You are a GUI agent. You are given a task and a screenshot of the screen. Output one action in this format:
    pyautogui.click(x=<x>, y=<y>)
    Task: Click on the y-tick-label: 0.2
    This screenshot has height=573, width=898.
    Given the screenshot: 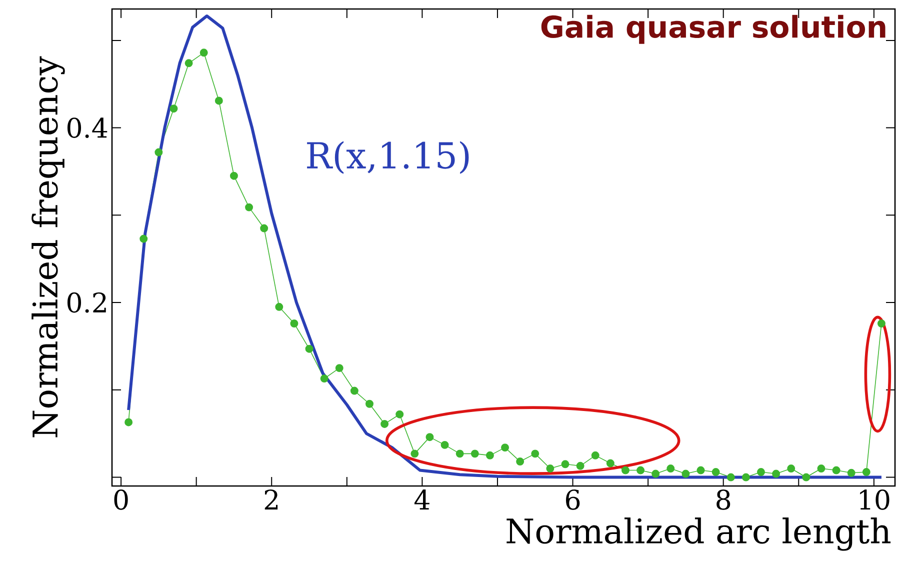 What is the action you would take?
    pyautogui.click(x=86, y=302)
    